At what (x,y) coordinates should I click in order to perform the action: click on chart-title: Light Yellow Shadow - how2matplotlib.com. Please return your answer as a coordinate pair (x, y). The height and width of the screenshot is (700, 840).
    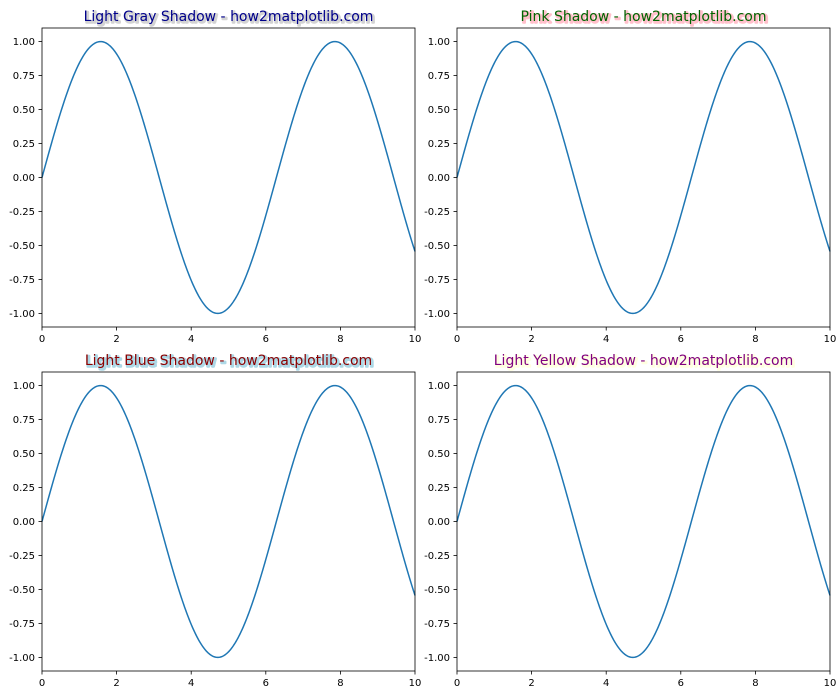
    Looking at the image, I should click on (643, 361).